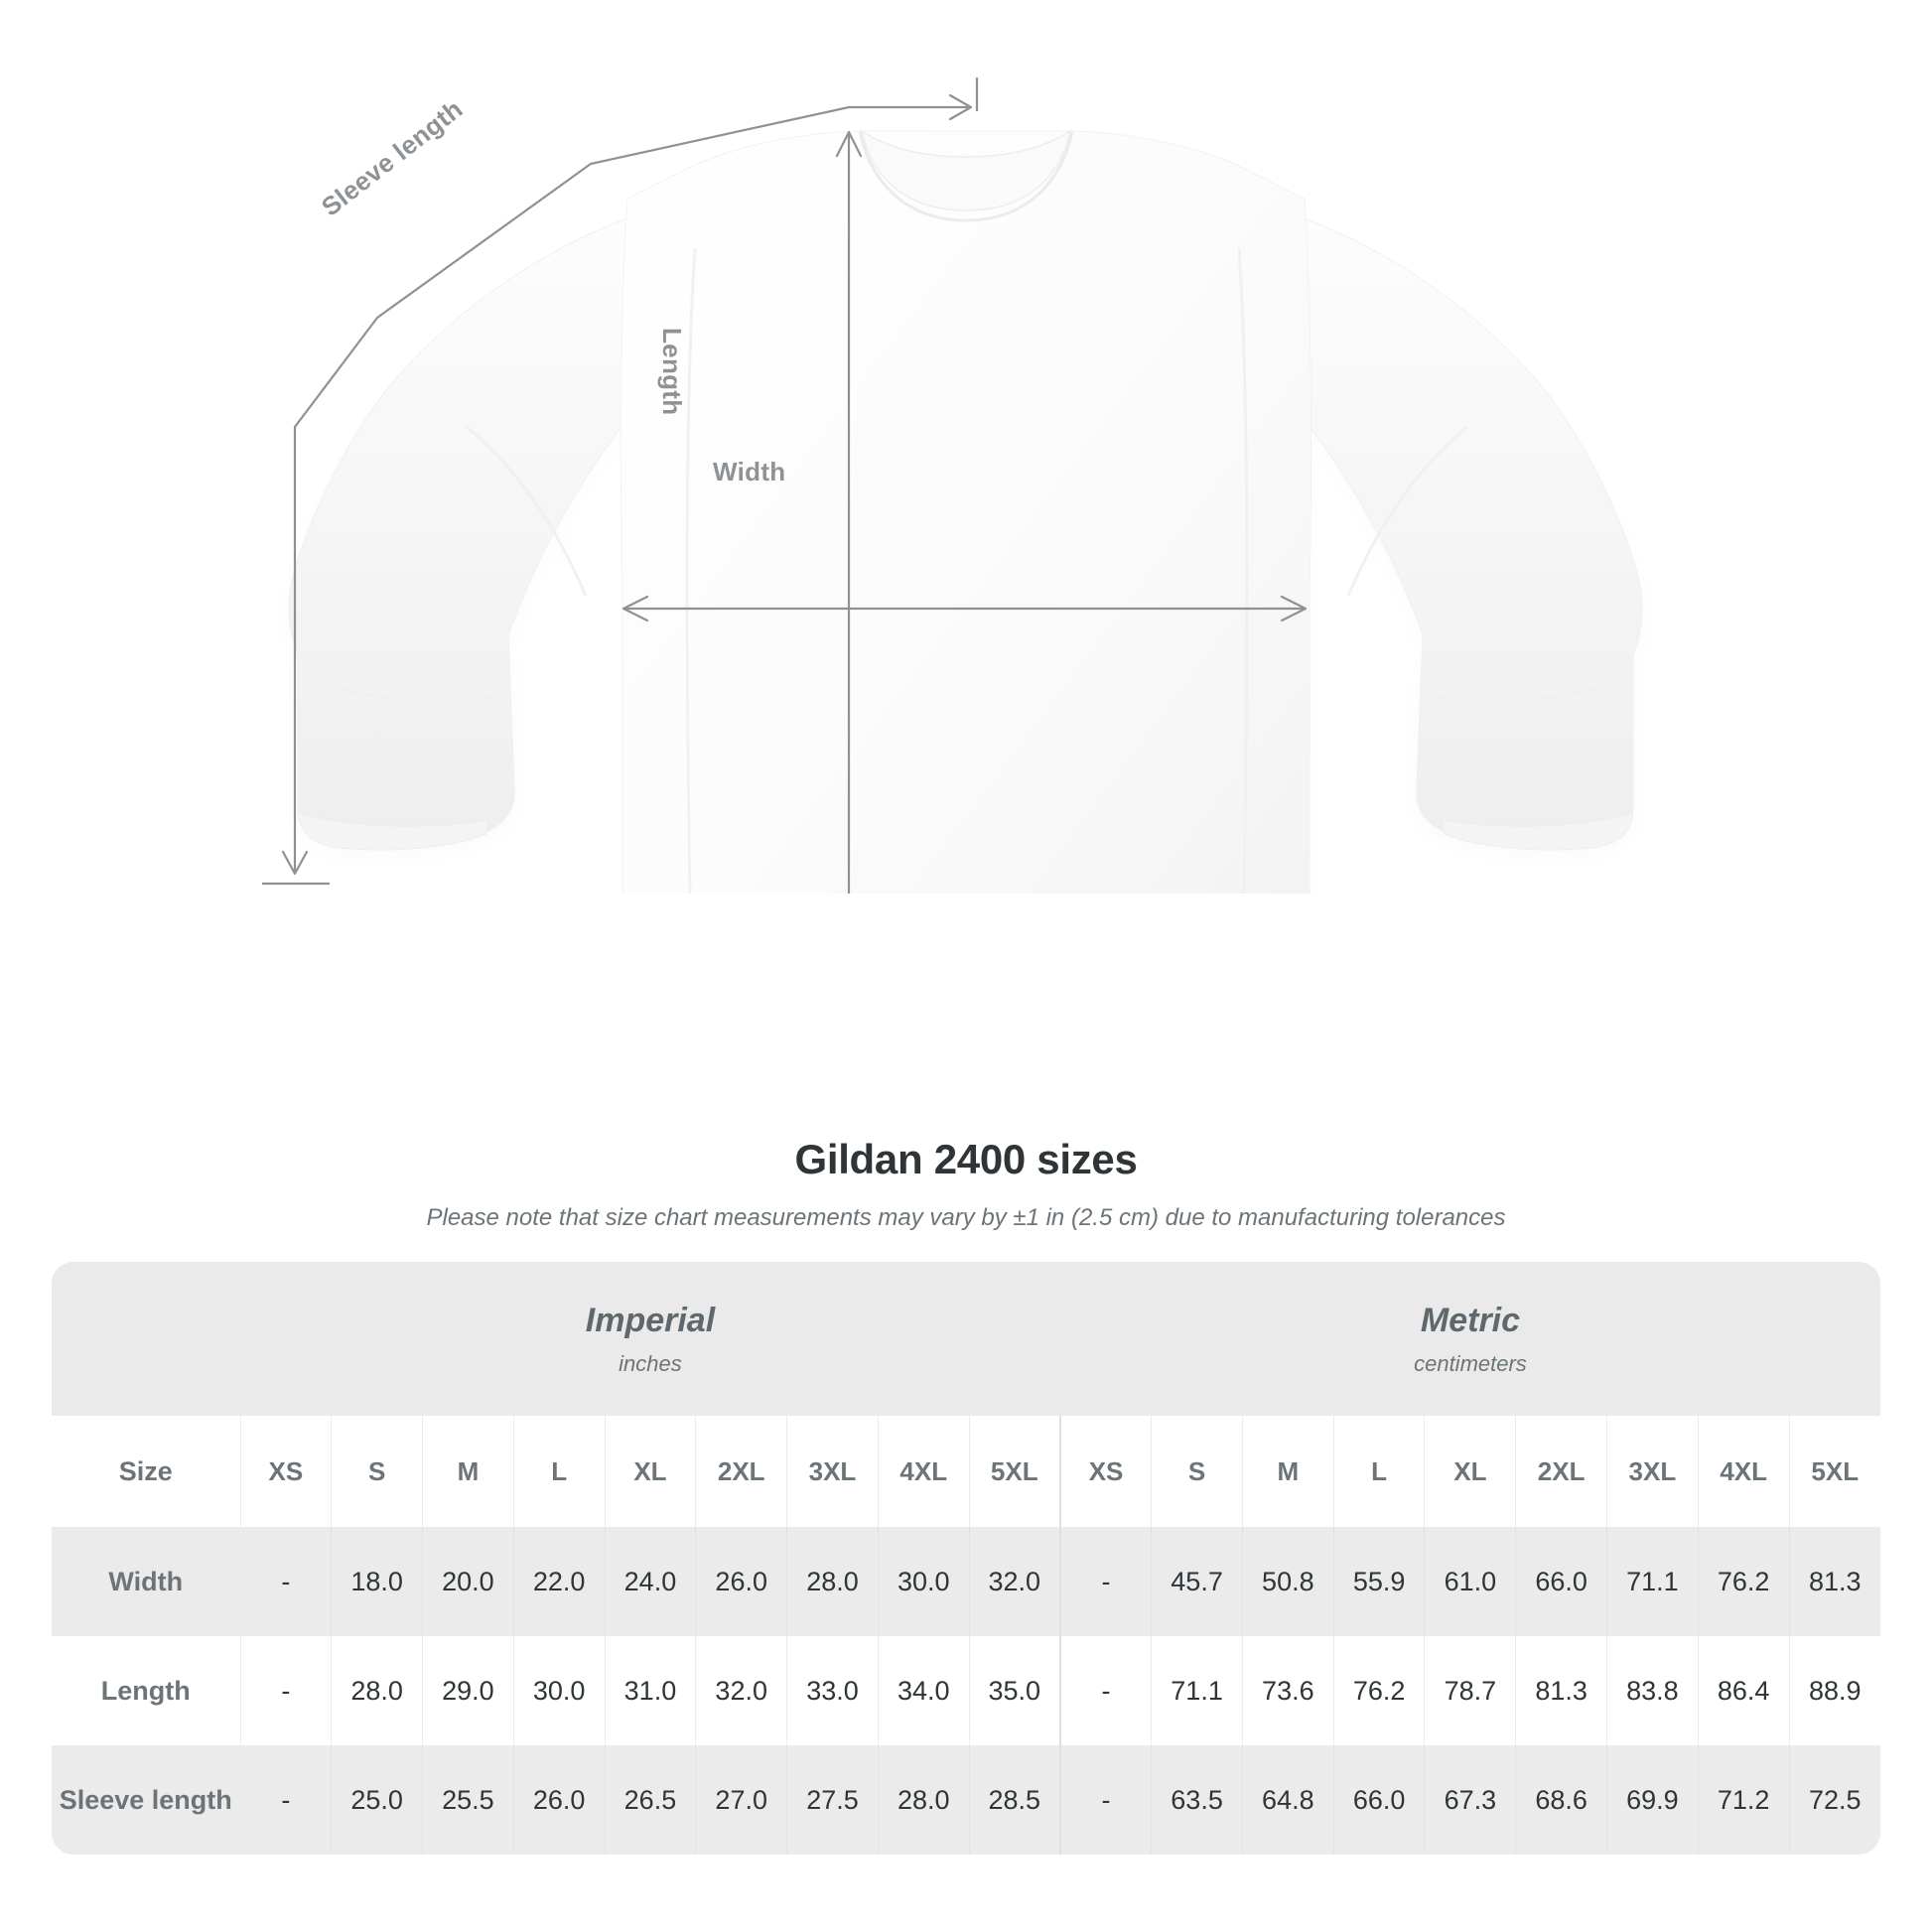 Image resolution: width=1932 pixels, height=1932 pixels. Describe the element at coordinates (1653, 1472) in the screenshot. I see `size-column-header-3xl-metric: 3XL` at that location.